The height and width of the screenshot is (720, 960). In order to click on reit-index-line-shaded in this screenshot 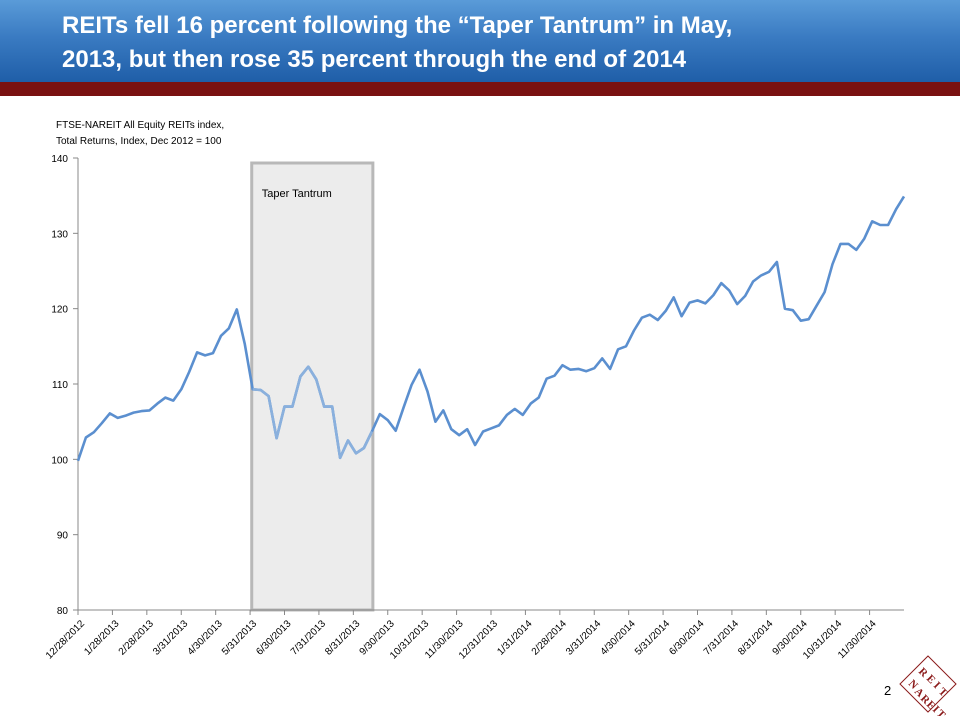, I will do `click(313, 412)`.